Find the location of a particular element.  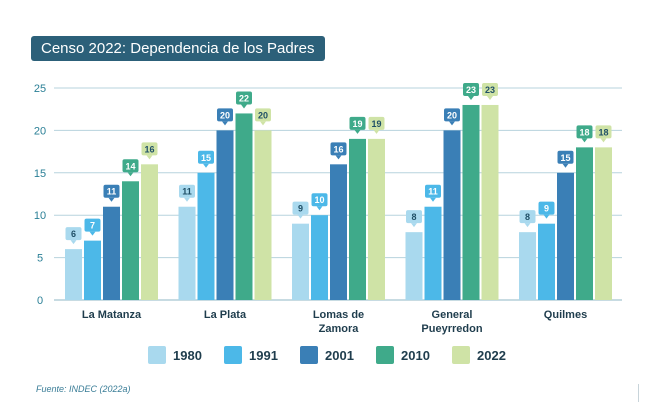

data-label: 16 is located at coordinates (149, 149).